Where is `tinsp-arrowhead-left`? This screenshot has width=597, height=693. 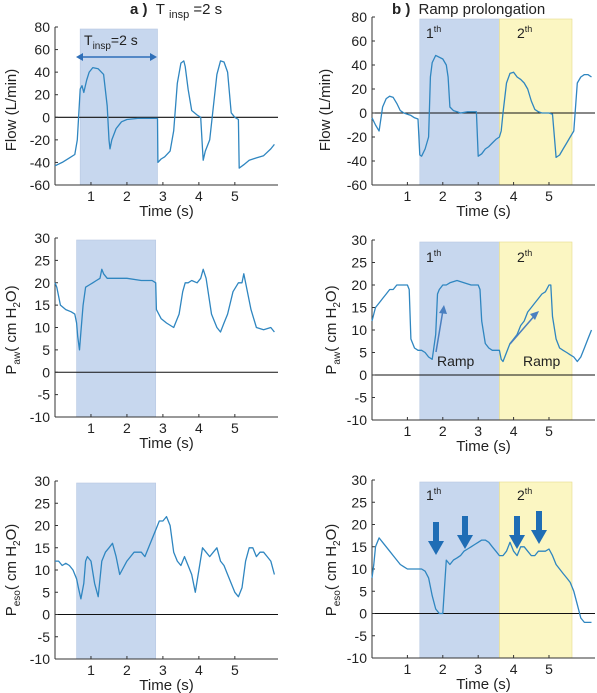 tinsp-arrowhead-left is located at coordinates (79, 57).